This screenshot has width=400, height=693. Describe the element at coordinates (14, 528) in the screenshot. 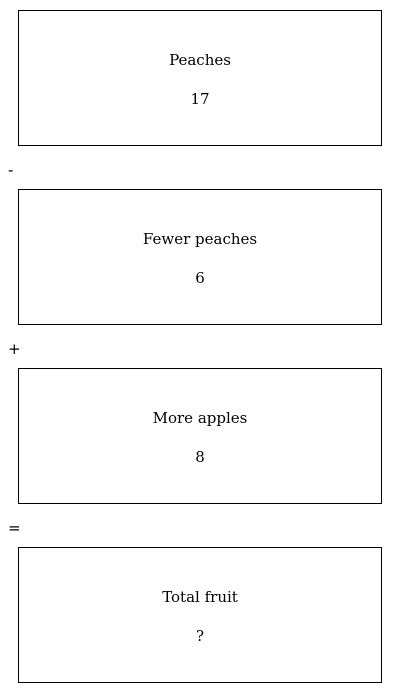

I see `equals-operator: =` at that location.